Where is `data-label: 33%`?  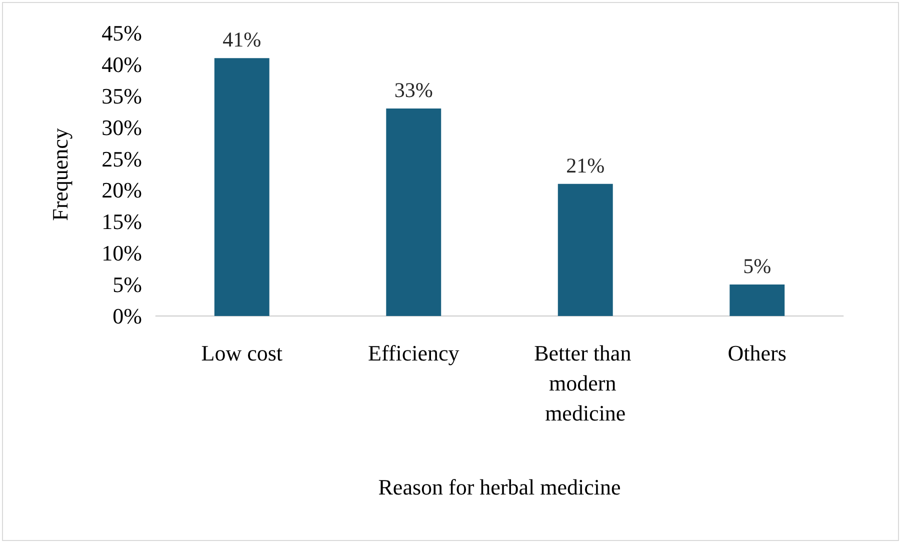
data-label: 33% is located at coordinates (413, 90).